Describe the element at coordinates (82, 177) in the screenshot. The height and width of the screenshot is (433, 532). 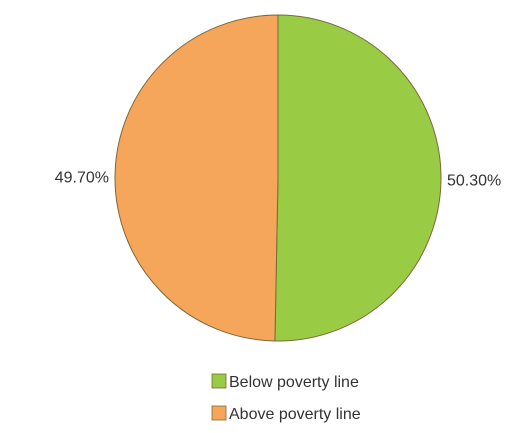
I see `slice-value-label: 49.70%` at that location.